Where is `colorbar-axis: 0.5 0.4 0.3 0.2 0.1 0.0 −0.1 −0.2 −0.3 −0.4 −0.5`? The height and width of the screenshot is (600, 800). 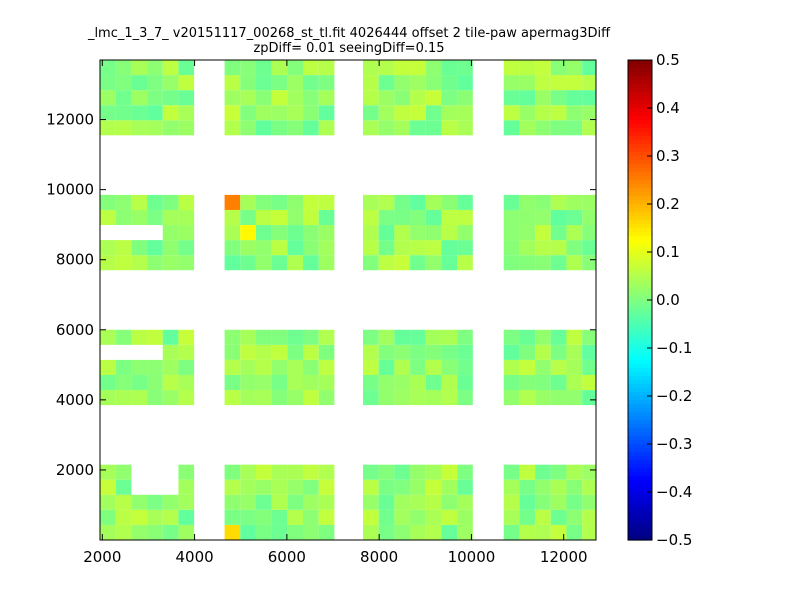
colorbar-axis: 0.5 0.4 0.3 0.2 0.1 0.0 −0.1 −0.2 −0.3 −0.4 −0.5 is located at coordinates (669, 300).